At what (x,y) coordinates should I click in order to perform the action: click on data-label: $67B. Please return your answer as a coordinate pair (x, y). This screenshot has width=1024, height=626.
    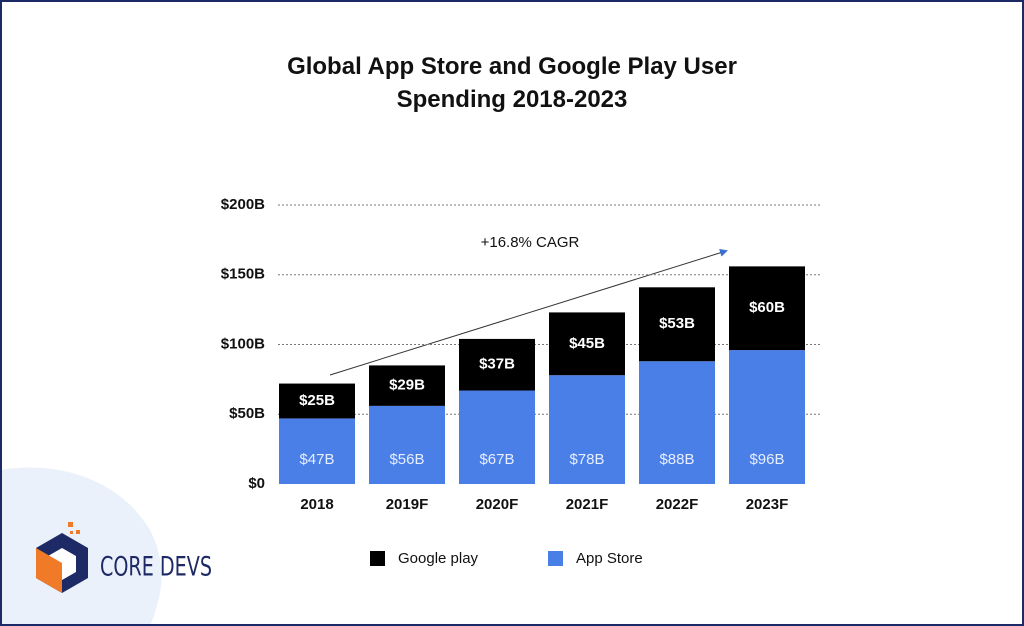
    Looking at the image, I should click on (496, 459).